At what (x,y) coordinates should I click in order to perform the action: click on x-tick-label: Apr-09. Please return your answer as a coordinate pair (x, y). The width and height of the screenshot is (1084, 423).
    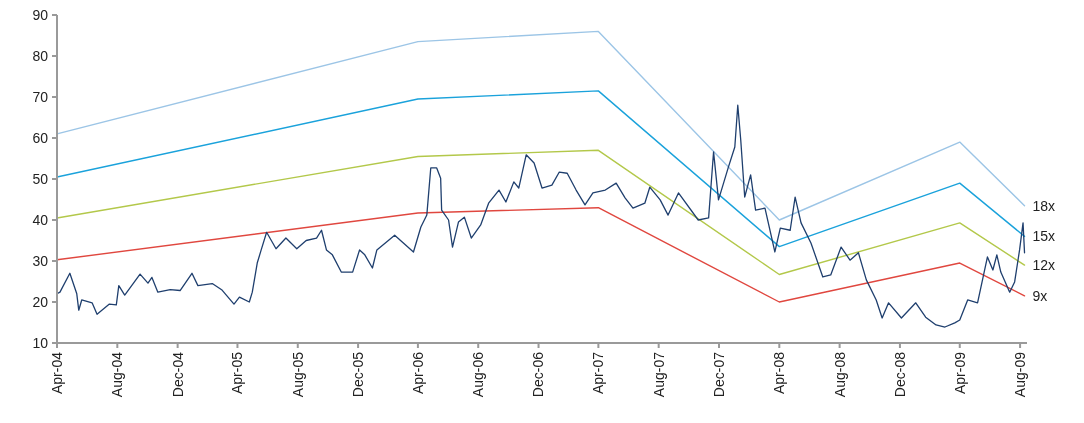
    Looking at the image, I should click on (959, 373).